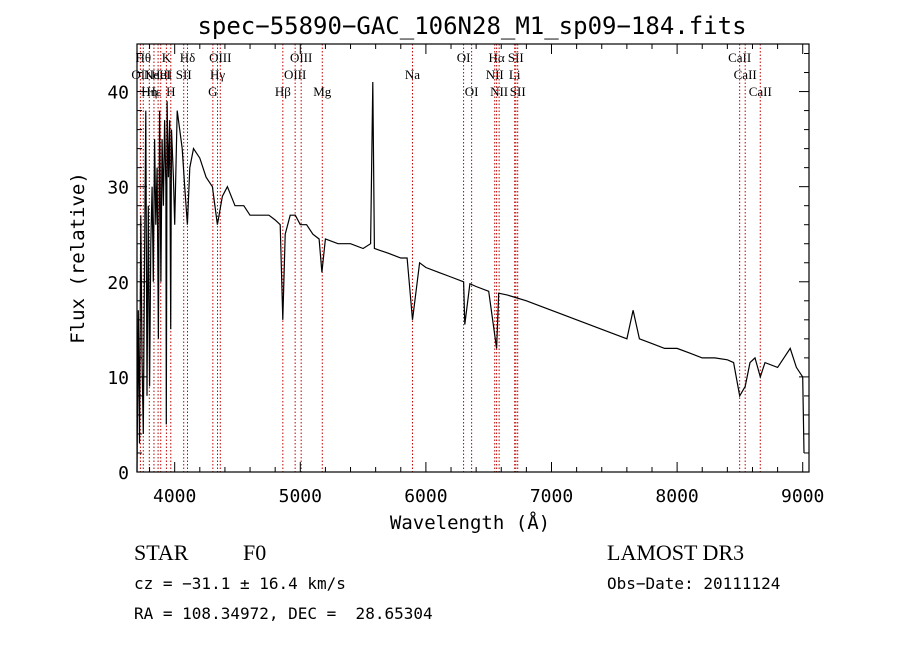 This screenshot has width=900, height=649. I want to click on line-marker-label: OII, so click(140, 74).